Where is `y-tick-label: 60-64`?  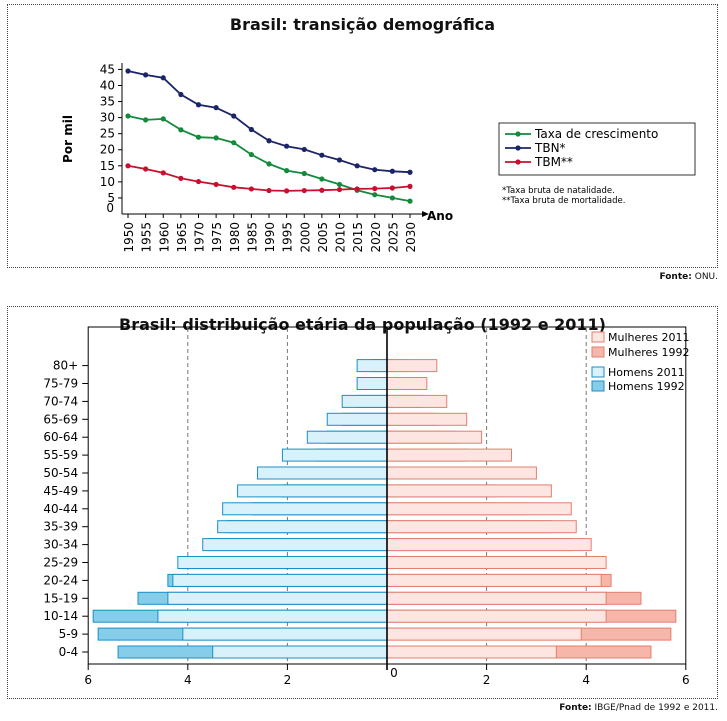 y-tick-label: 60-64 is located at coordinates (60, 437).